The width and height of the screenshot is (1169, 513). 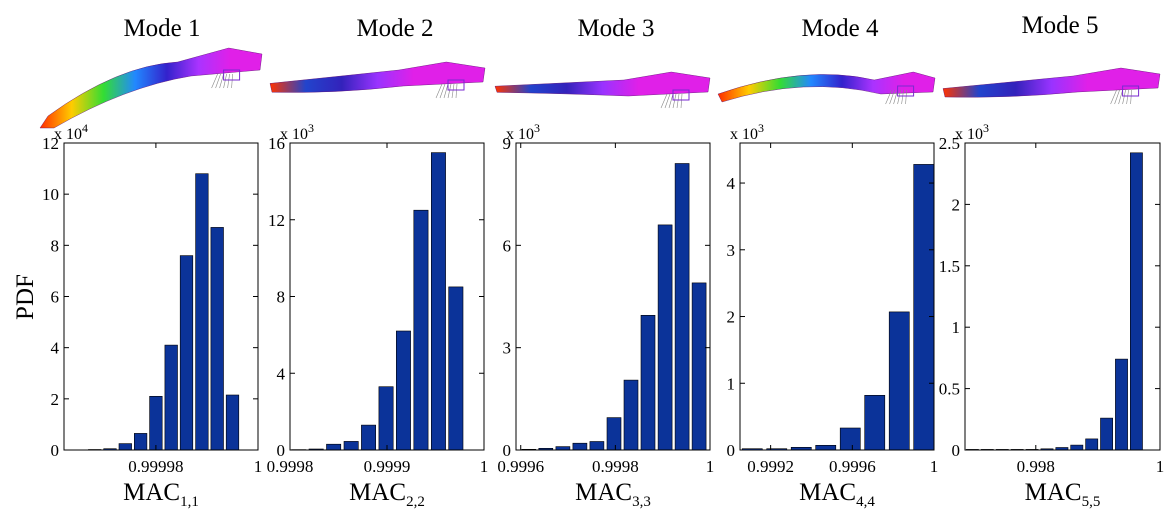 What do you see at coordinates (161, 494) in the screenshot?
I see `x-axis-label: MAC1,1` at bounding box center [161, 494].